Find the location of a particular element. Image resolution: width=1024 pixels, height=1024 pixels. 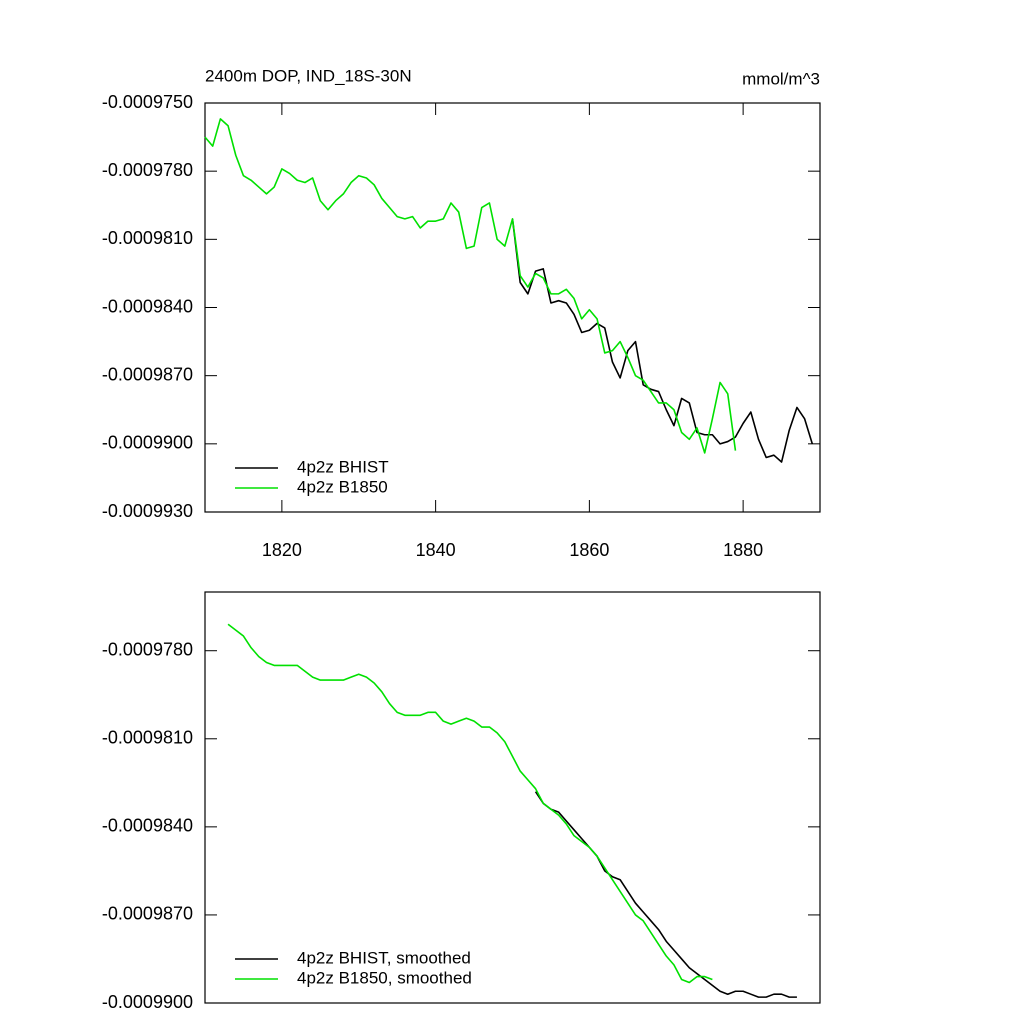

x-tick-label: 1860 is located at coordinates (589, 550).